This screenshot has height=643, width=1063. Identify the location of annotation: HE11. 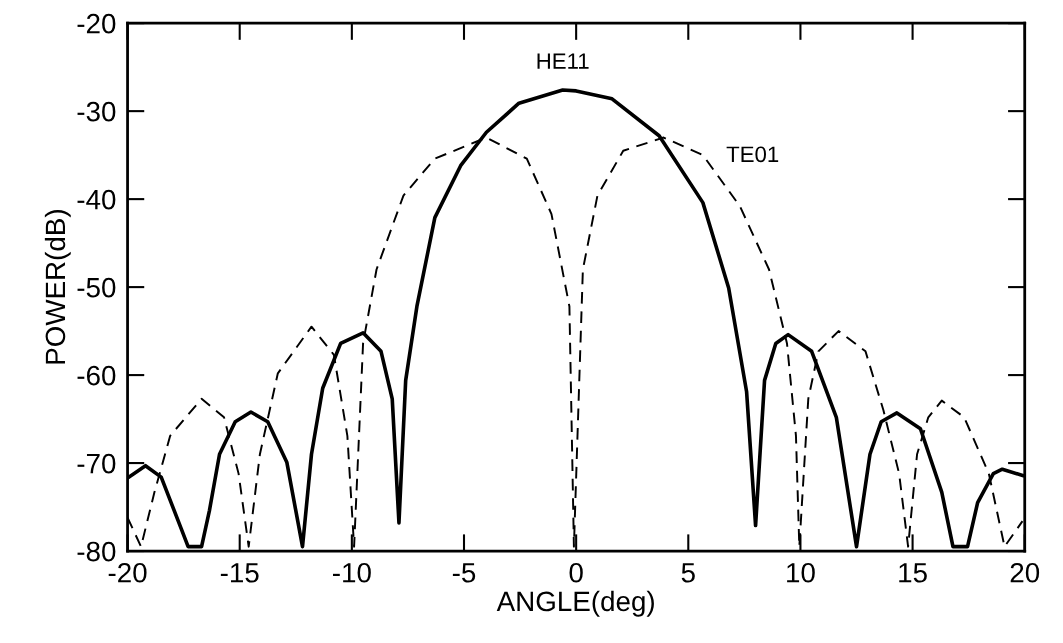
(563, 61).